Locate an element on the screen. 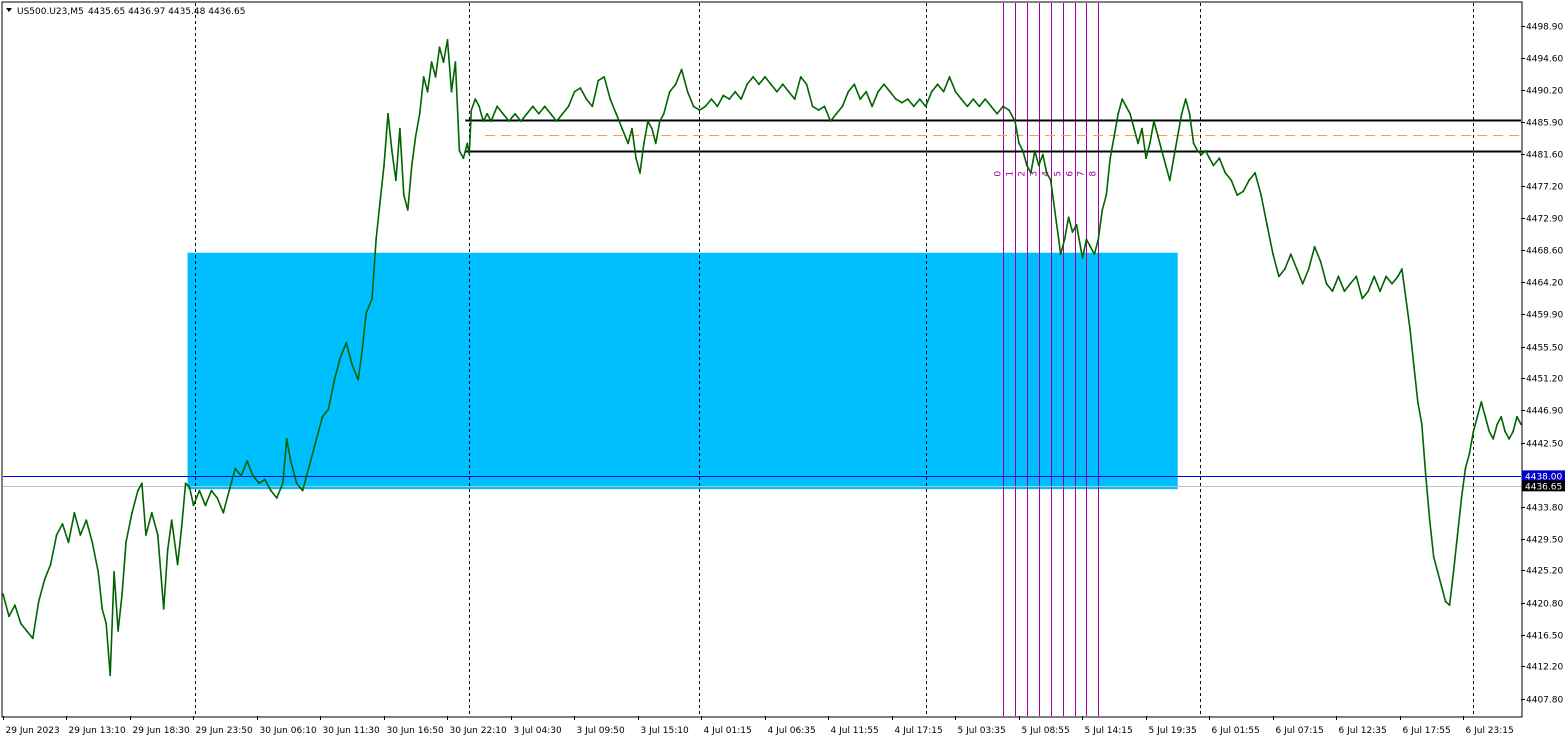  ohlc-values: 4435.65 4436.97 4435.48 4436.65 is located at coordinates (166, 12).